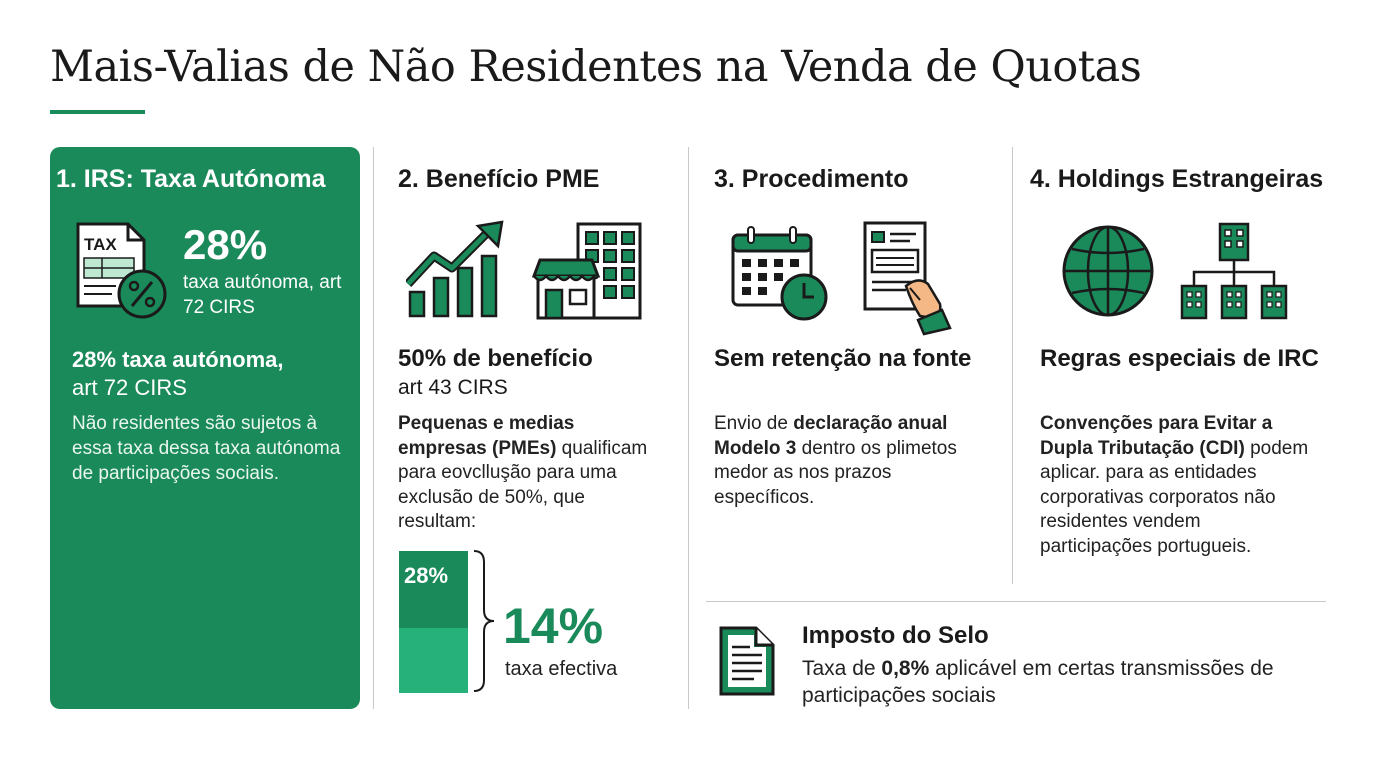 Image resolution: width=1376 pixels, height=768 pixels. What do you see at coordinates (433, 660) in the screenshot?
I see `rate-bar-excluded` at bounding box center [433, 660].